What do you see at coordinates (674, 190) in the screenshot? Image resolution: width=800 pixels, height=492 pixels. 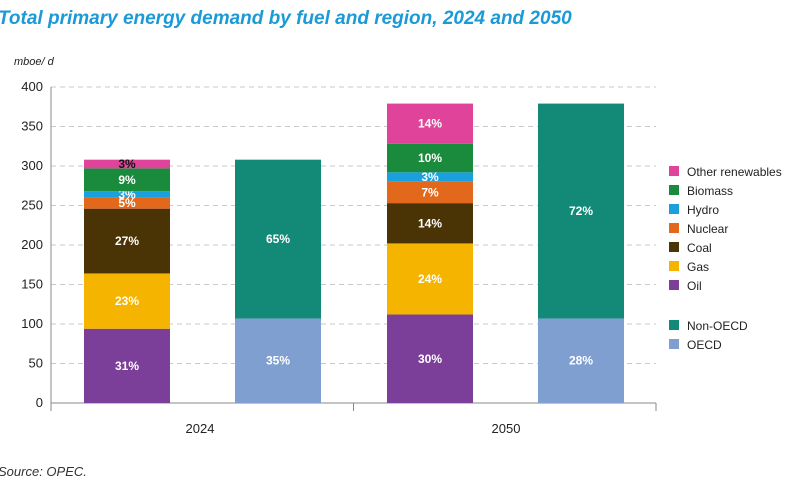 I see `legend-swatch-biomass` at bounding box center [674, 190].